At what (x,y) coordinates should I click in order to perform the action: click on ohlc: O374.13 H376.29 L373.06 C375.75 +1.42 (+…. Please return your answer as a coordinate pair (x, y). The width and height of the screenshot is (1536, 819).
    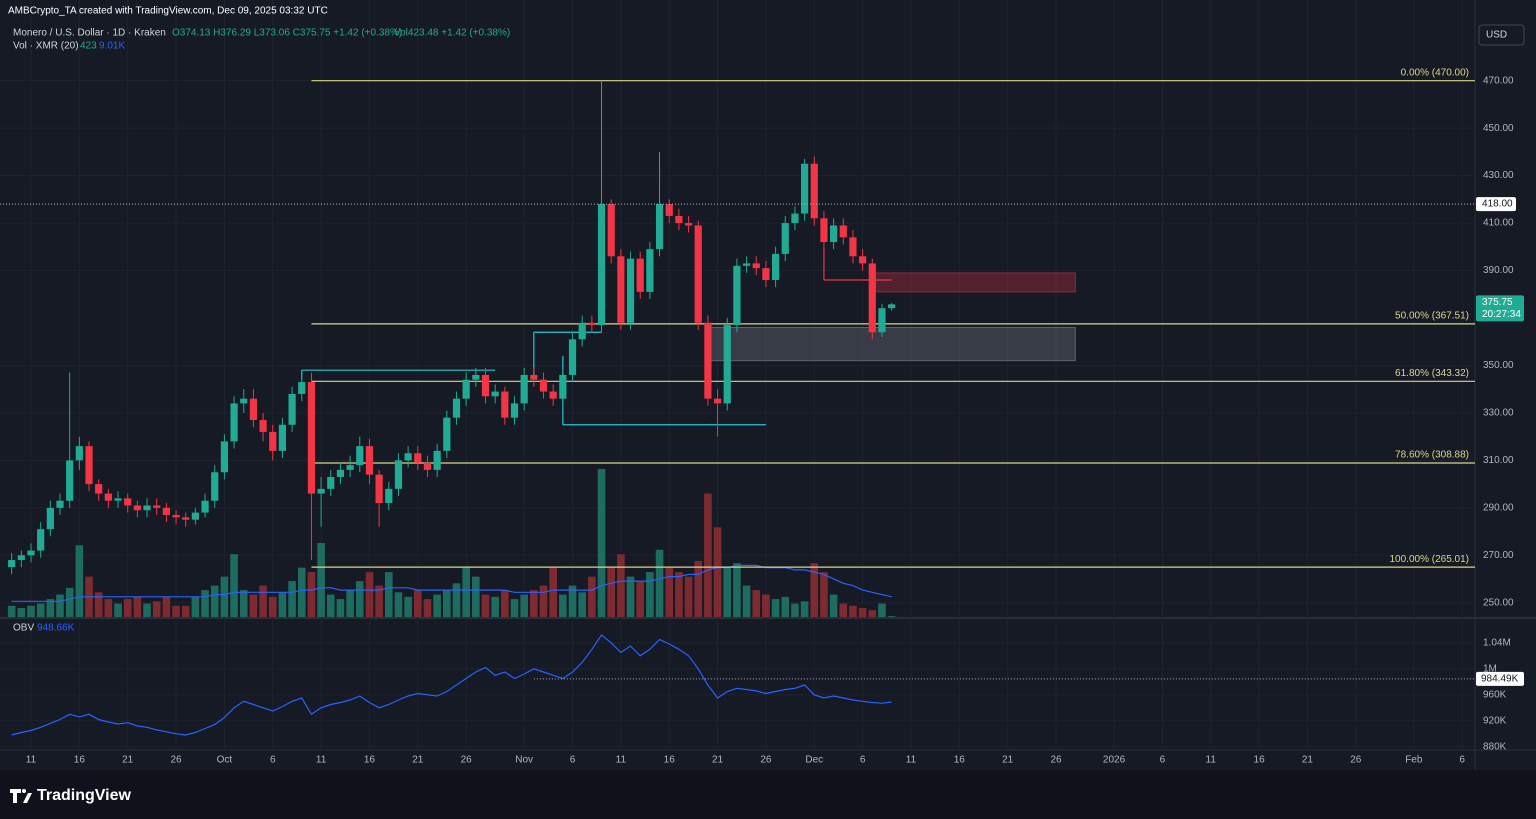
    Looking at the image, I should click on (287, 33).